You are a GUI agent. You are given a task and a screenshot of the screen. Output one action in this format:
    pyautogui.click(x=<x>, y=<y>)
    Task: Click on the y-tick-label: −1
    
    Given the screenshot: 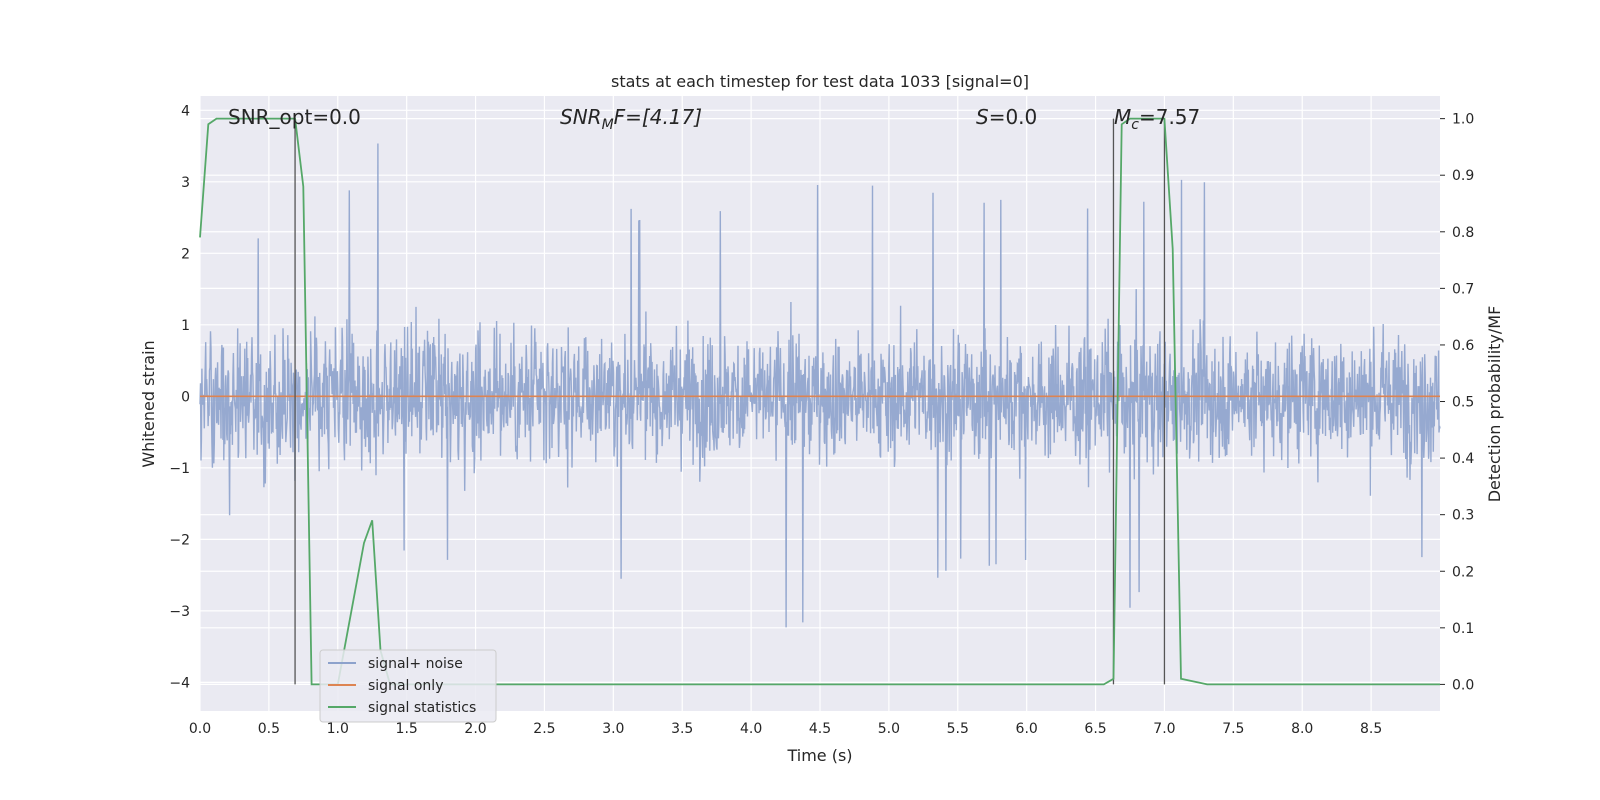 What is the action you would take?
    pyautogui.click(x=179, y=469)
    